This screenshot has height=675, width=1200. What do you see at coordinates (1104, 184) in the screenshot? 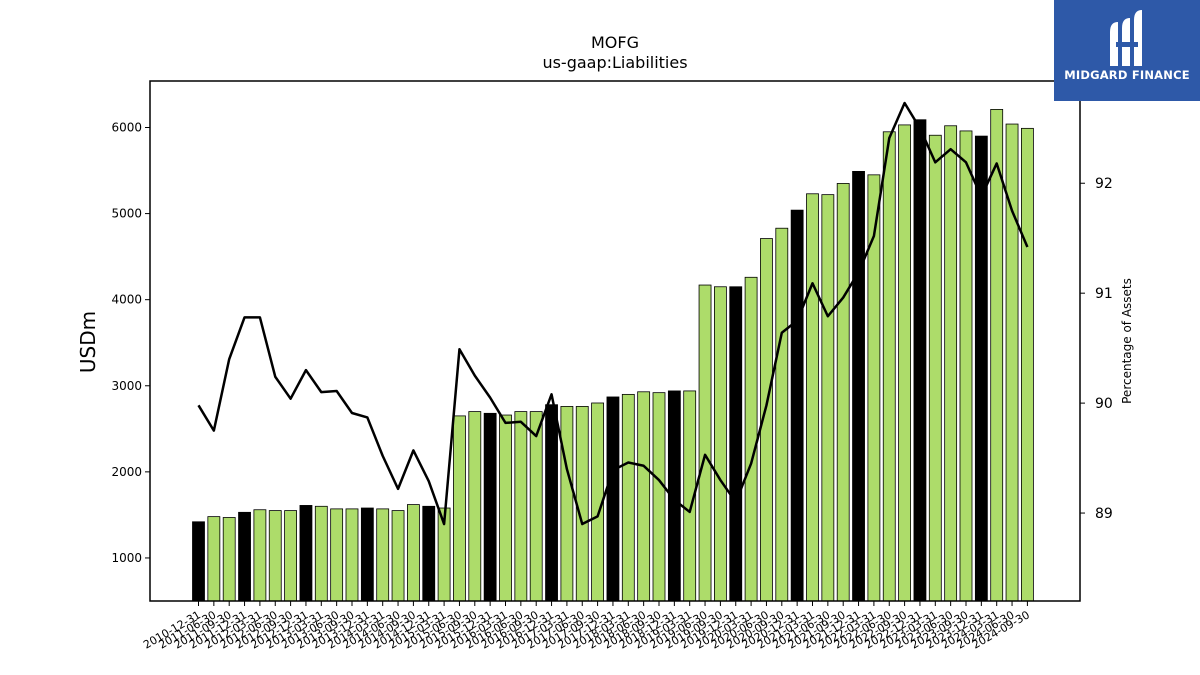
I see `y2-tick-label: 92` at bounding box center [1104, 184].